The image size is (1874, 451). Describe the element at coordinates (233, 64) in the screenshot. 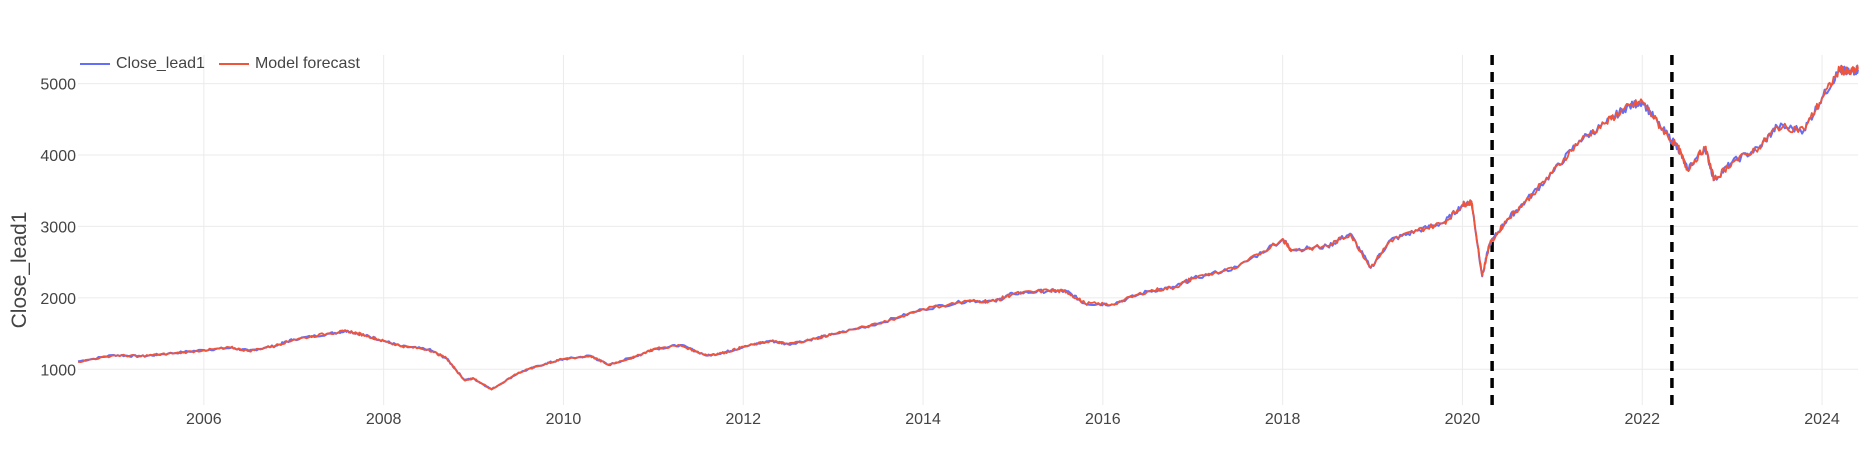

I see `legend-swatch-red` at that location.